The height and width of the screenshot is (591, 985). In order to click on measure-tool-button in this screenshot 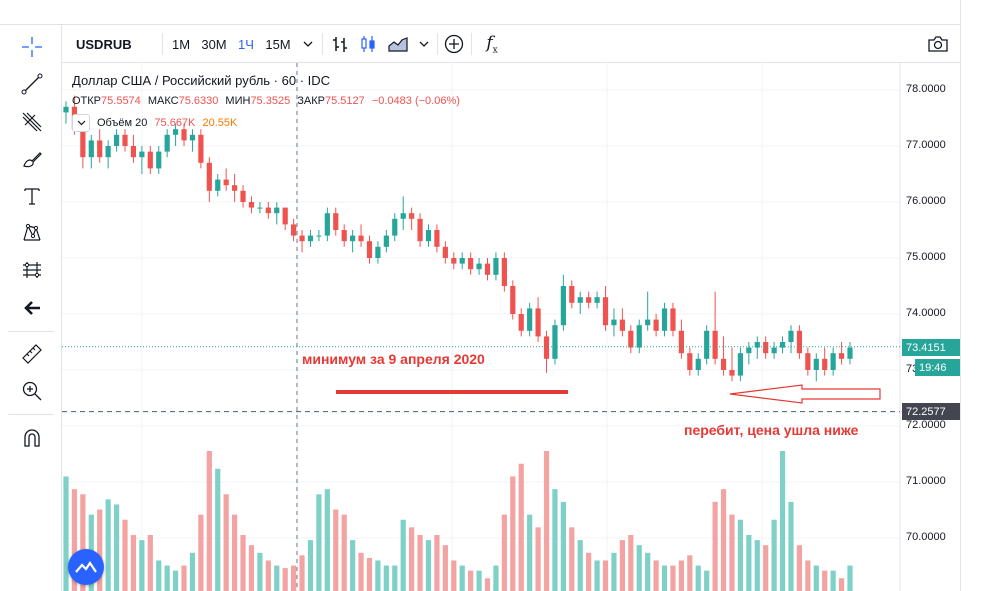, I will do `click(32, 354)`.